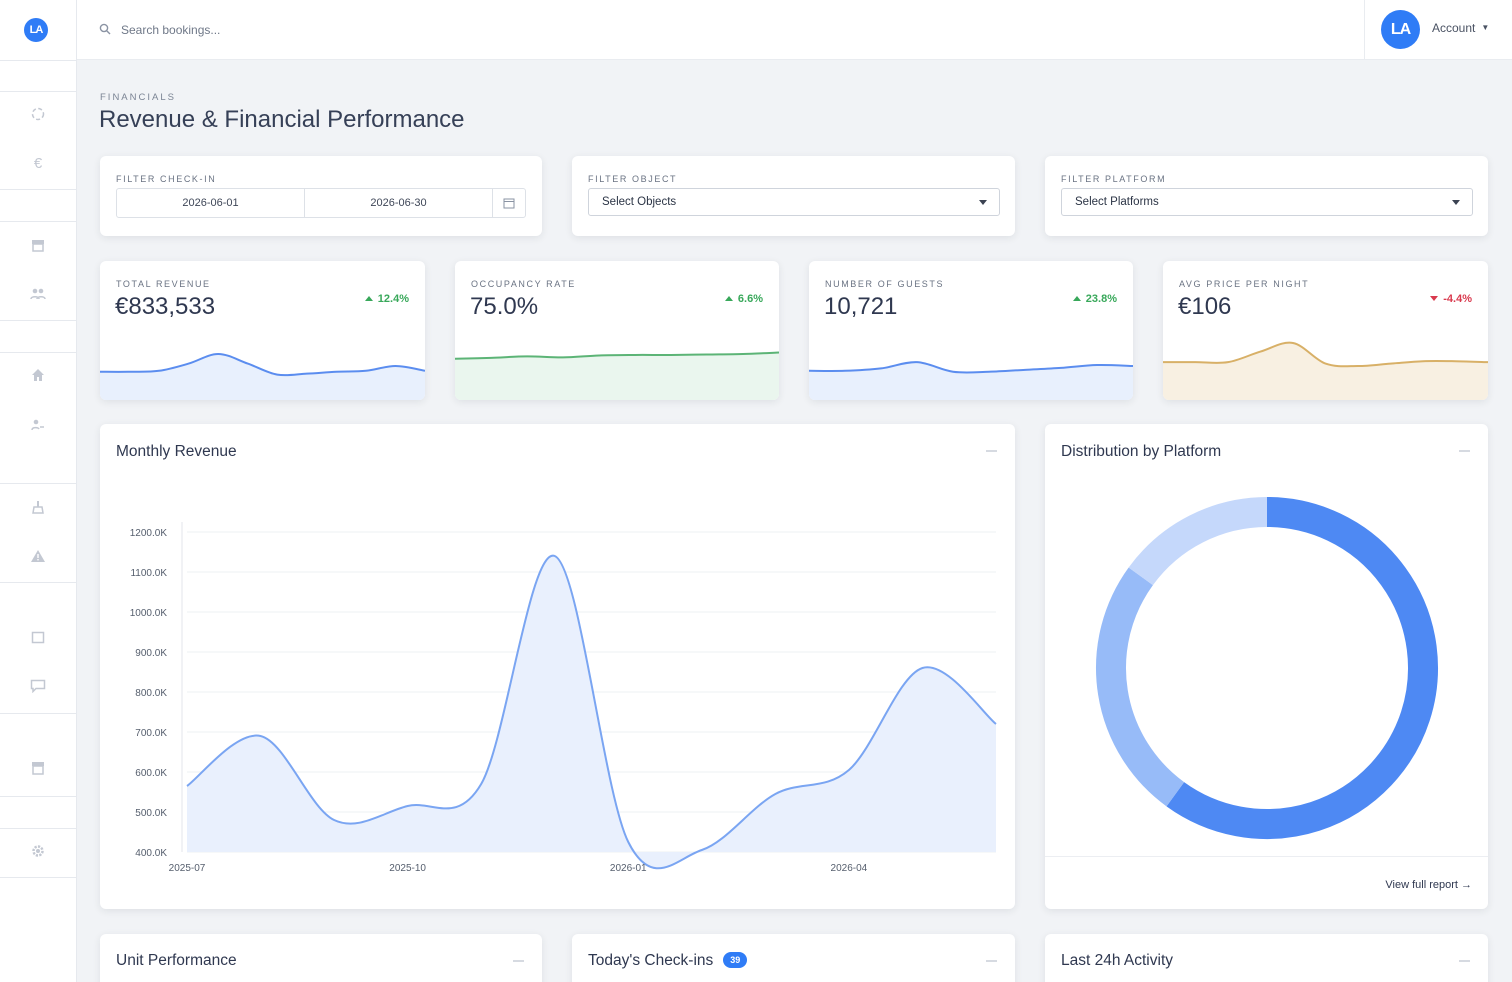 Image resolution: width=1512 pixels, height=982 pixels. I want to click on avatar: LA, so click(1400, 29).